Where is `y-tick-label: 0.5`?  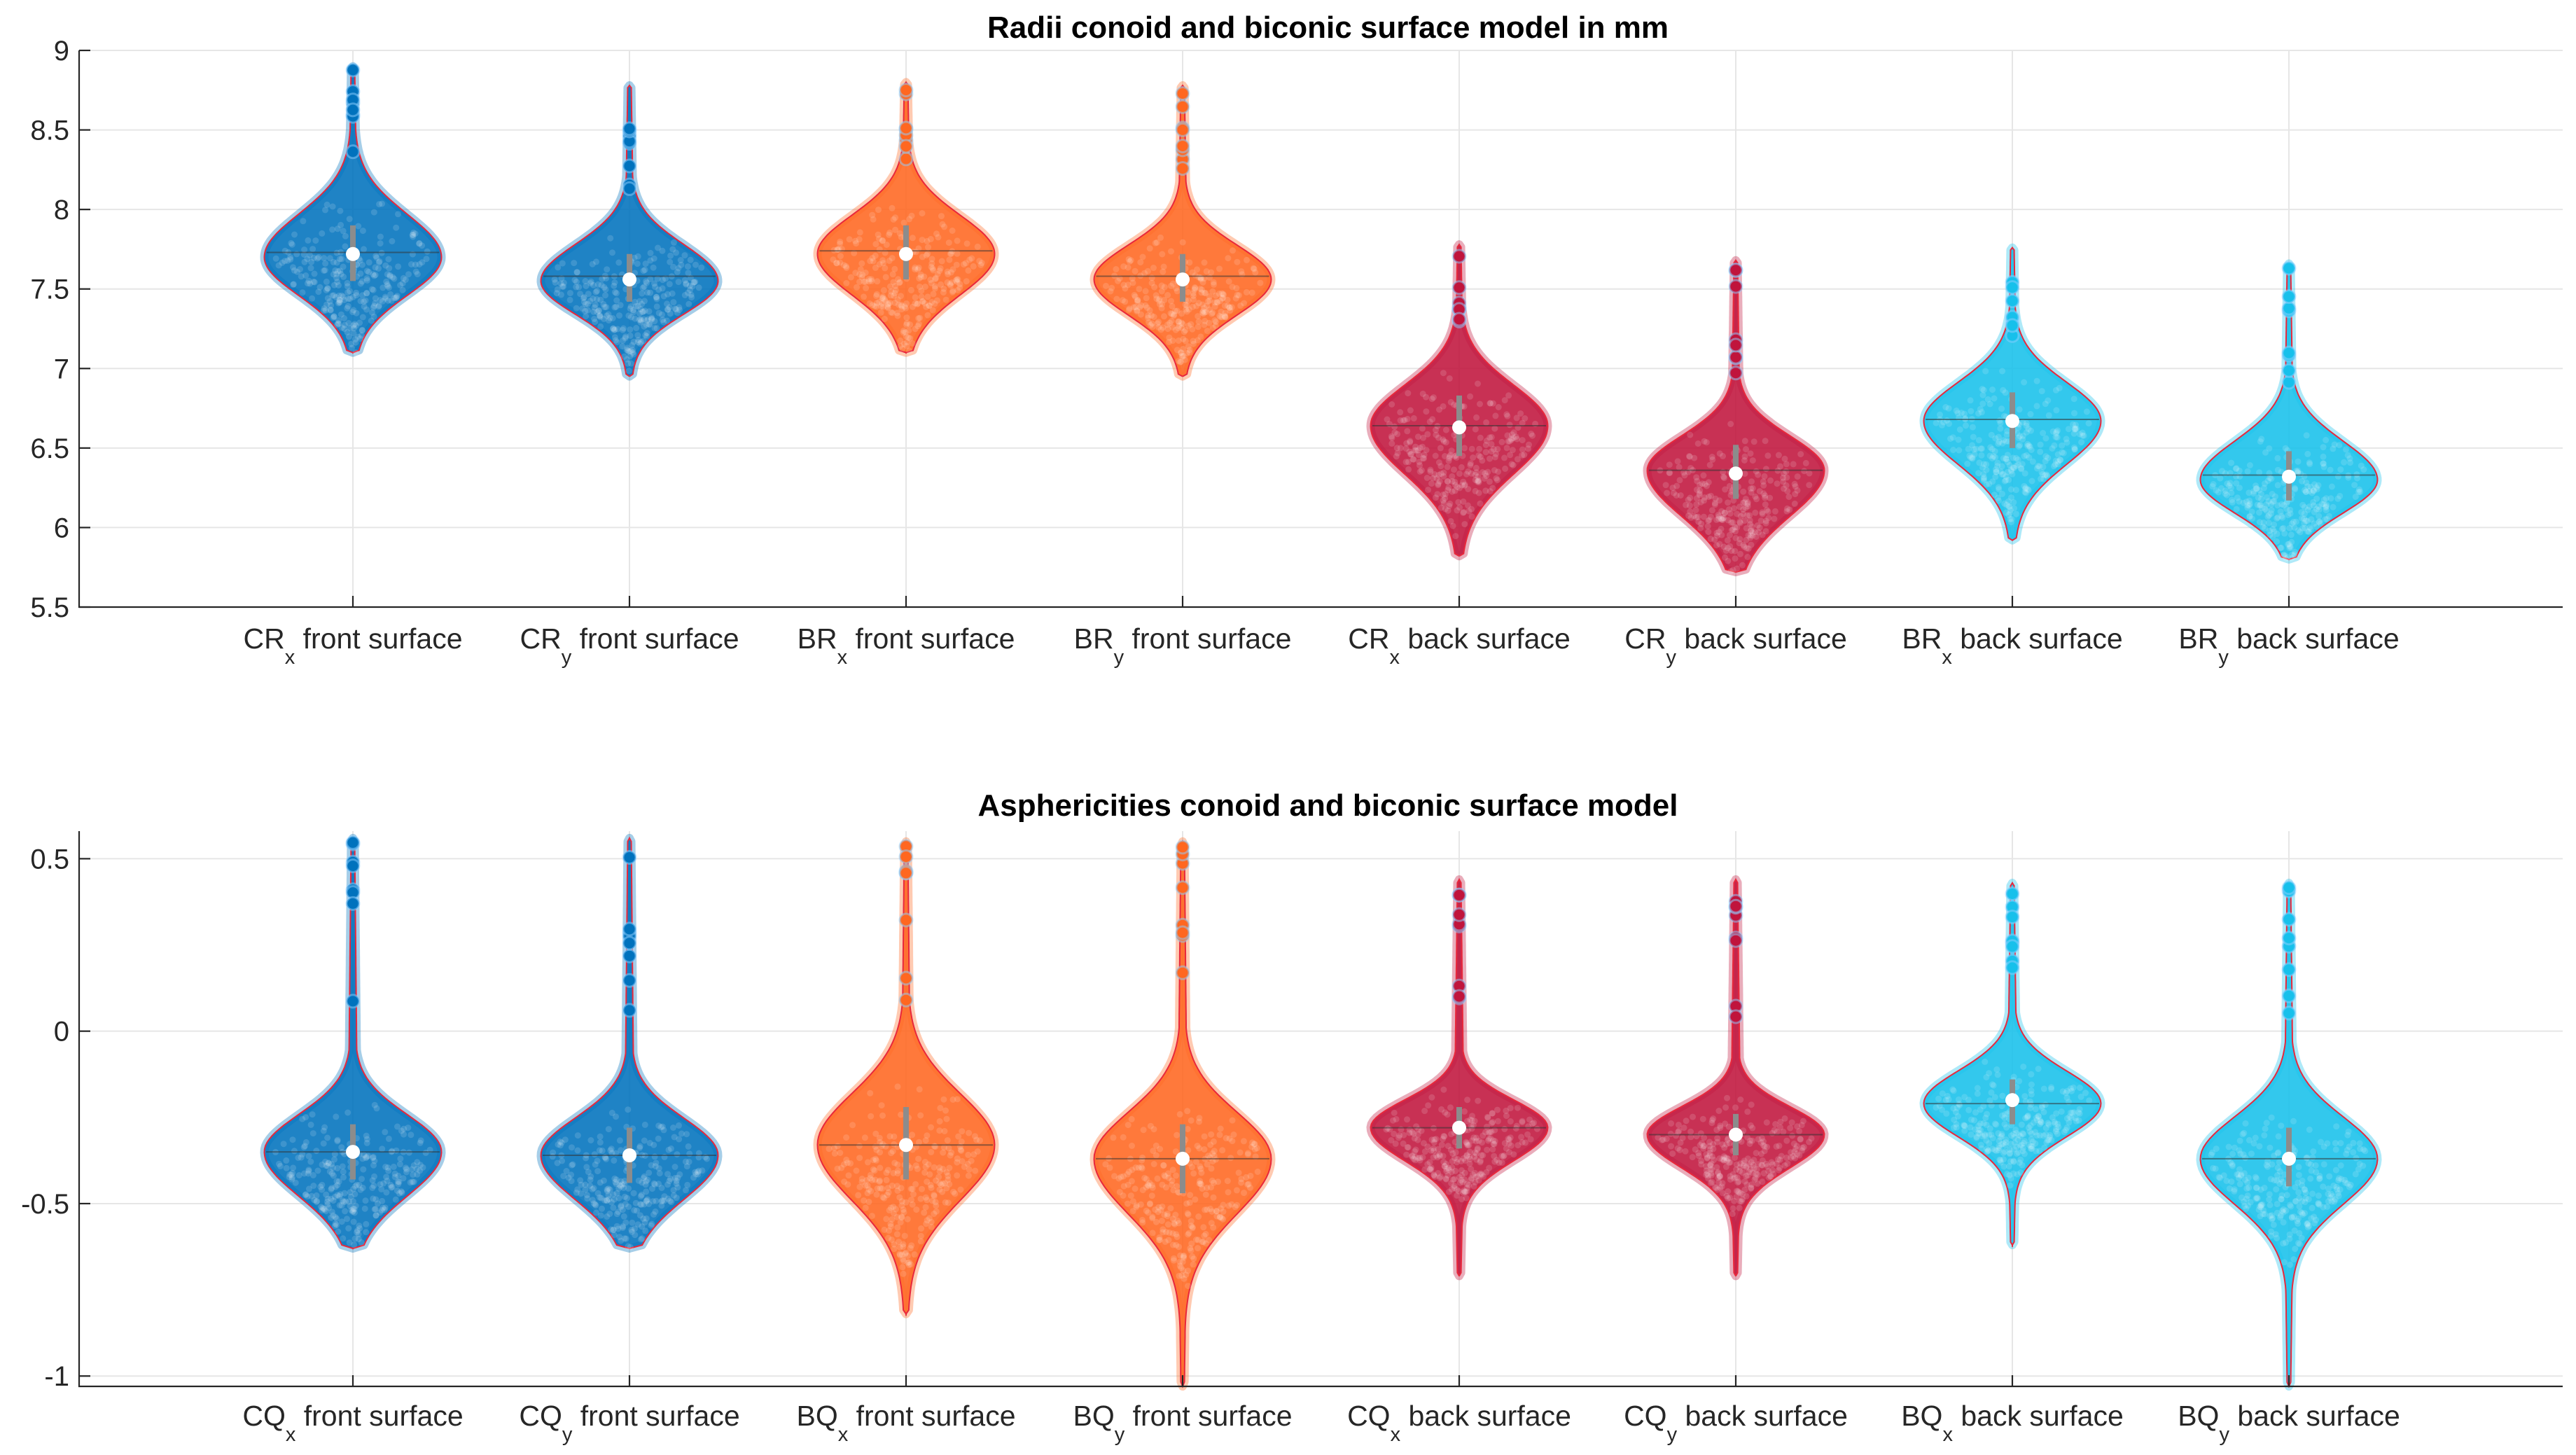 y-tick-label: 0.5 is located at coordinates (49, 860).